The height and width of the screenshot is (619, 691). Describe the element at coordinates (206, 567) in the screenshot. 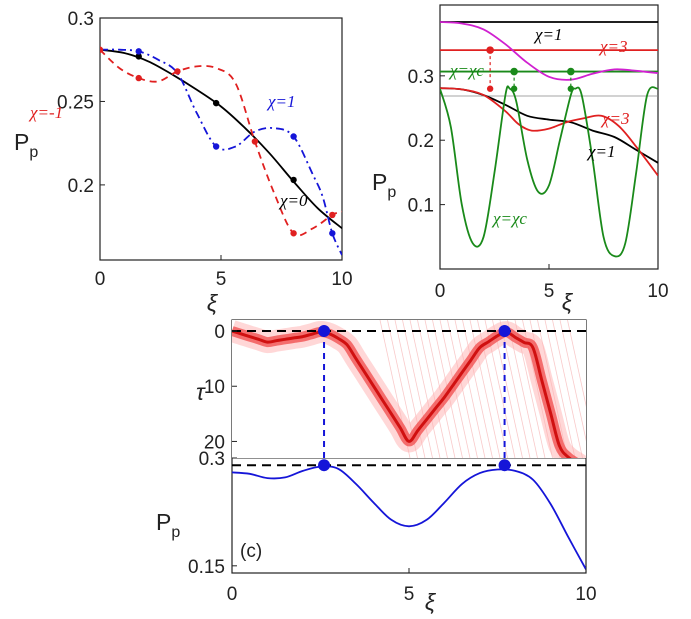

I see `panel-c-ytick-label: 0.15` at that location.